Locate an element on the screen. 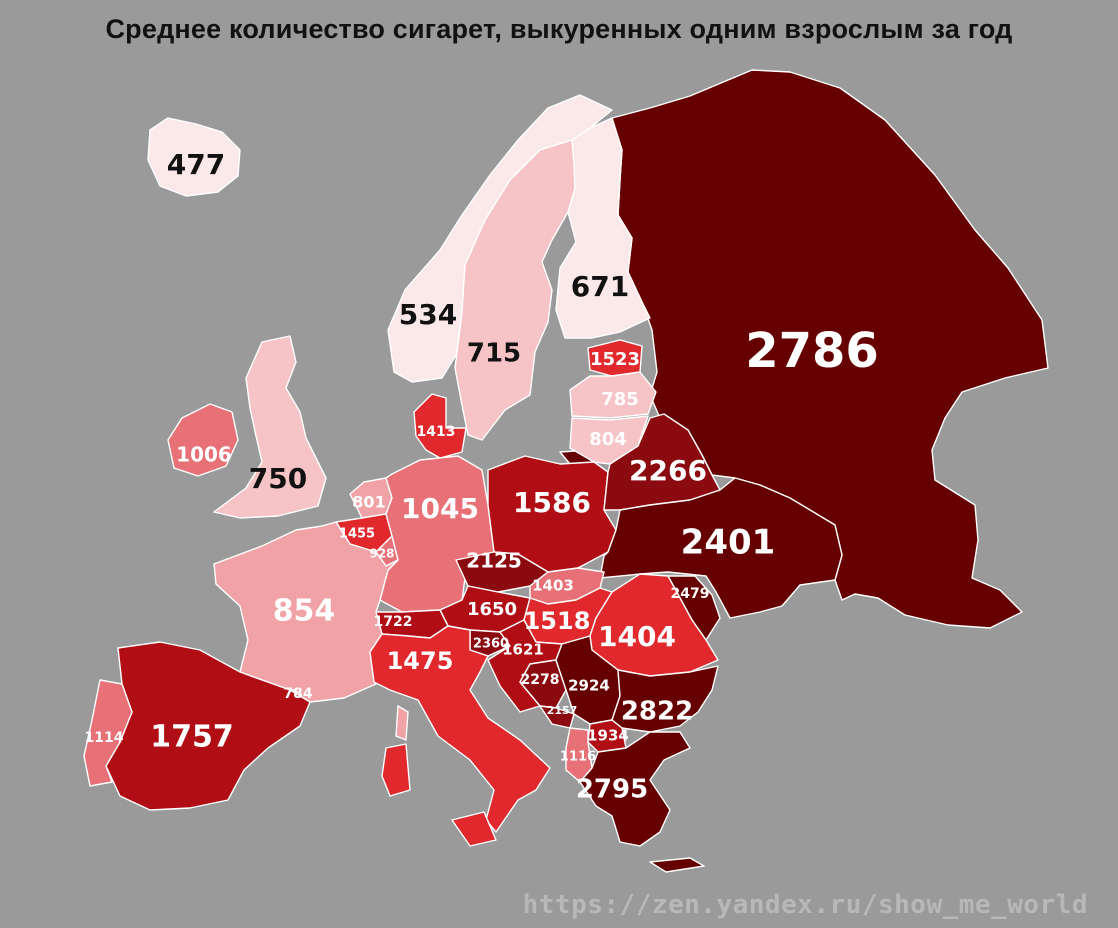 The height and width of the screenshot is (928, 1118). label-estonia: 1523 is located at coordinates (615, 359).